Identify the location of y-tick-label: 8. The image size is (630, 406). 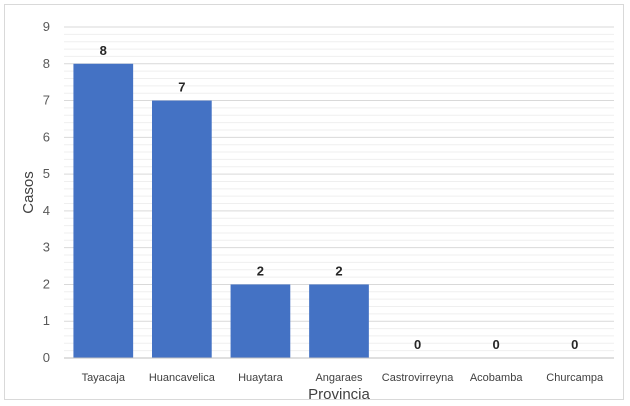
(46, 63).